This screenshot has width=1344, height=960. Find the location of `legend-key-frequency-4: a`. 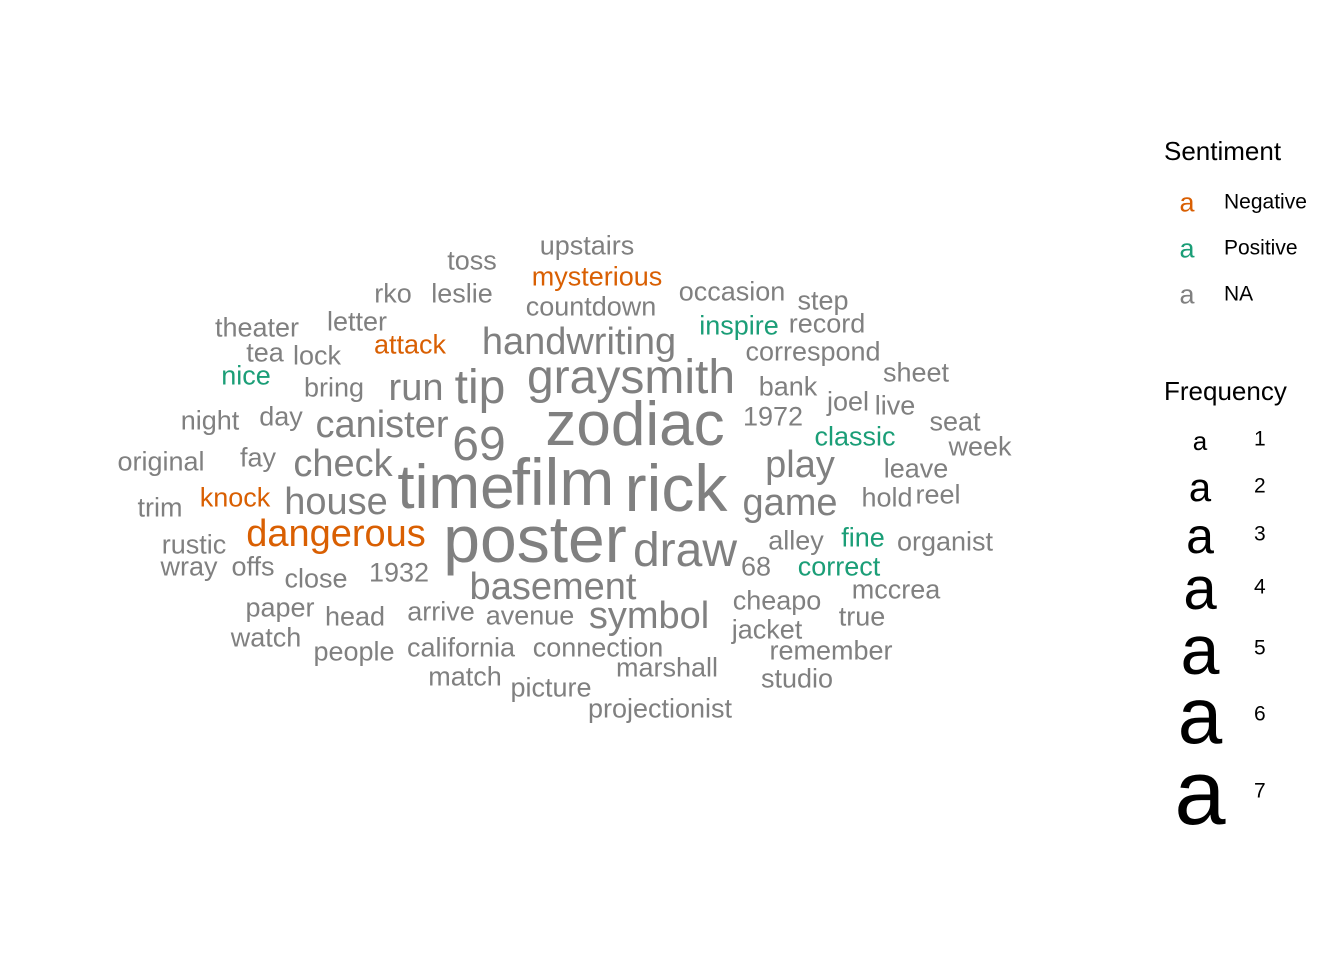

legend-key-frequency-4: a is located at coordinates (1200, 588).